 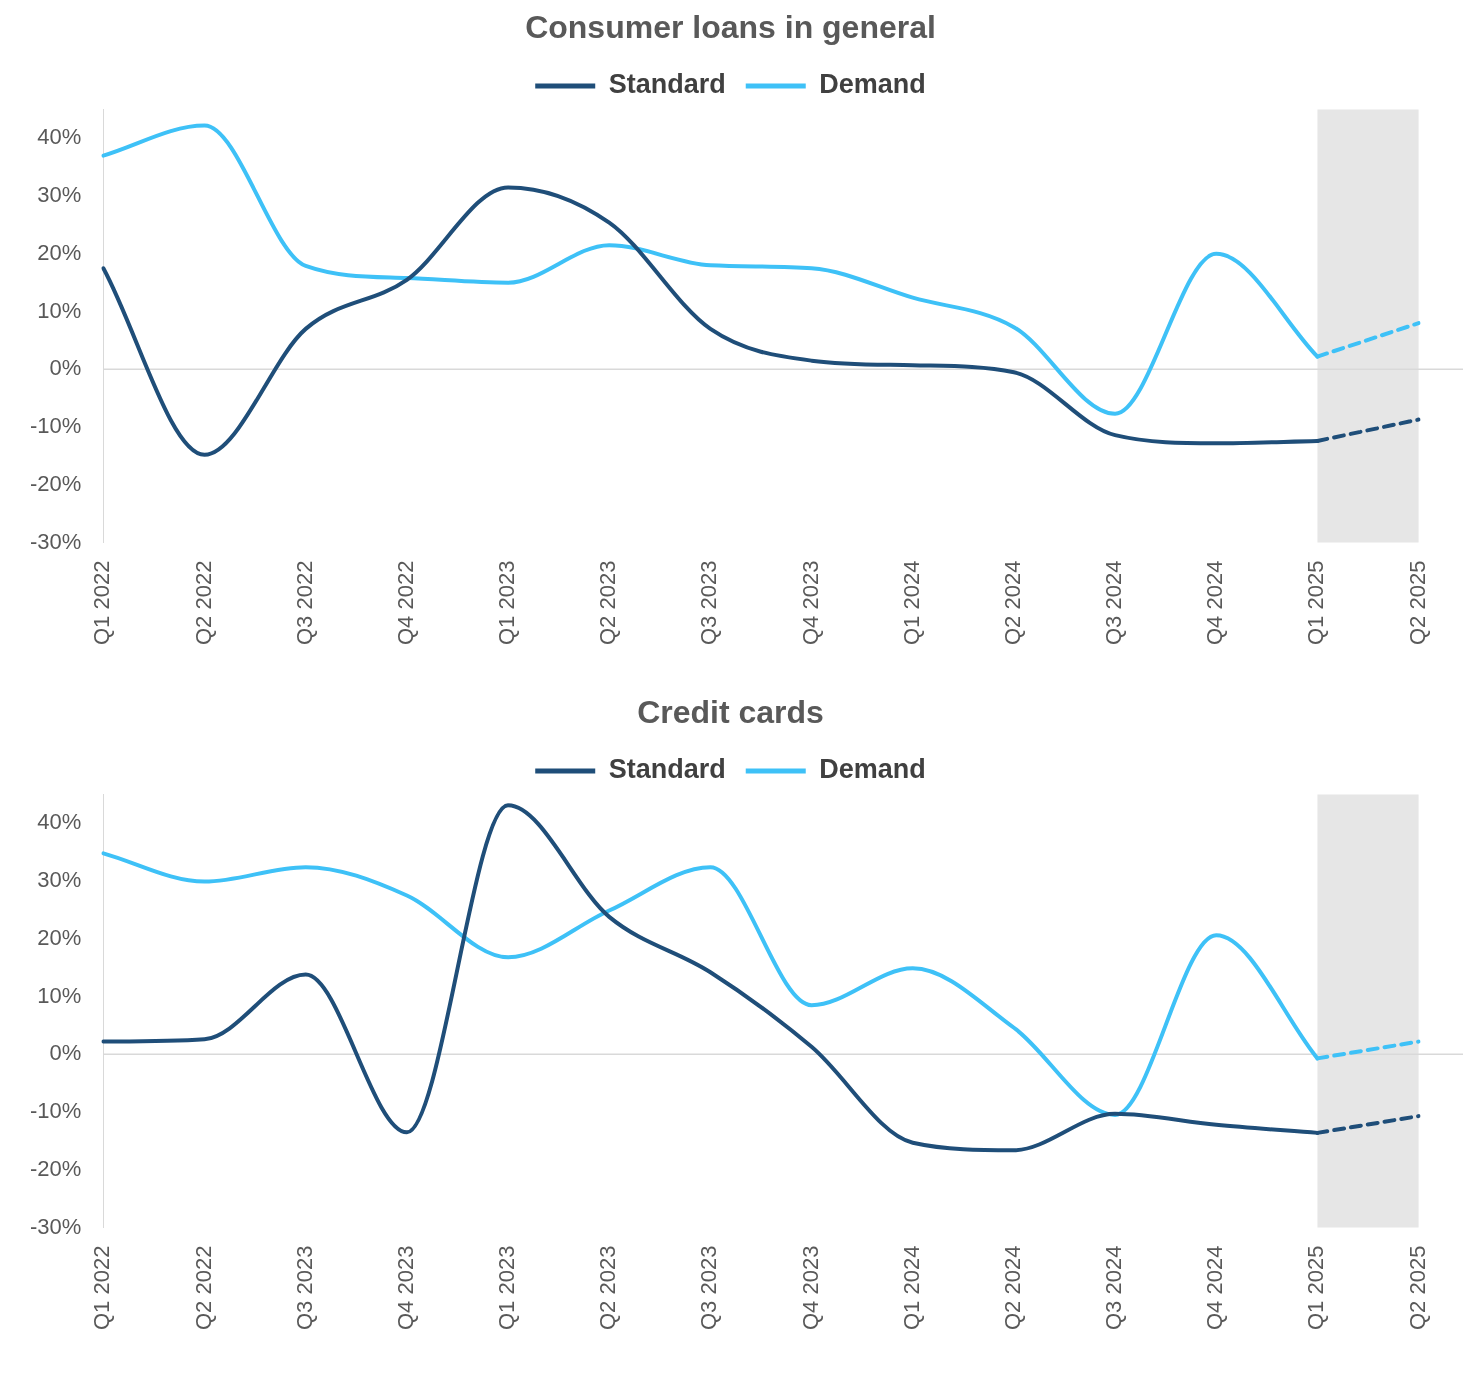 What do you see at coordinates (730, 27) in the screenshot?
I see `chart-title: Consumer loans in general` at bounding box center [730, 27].